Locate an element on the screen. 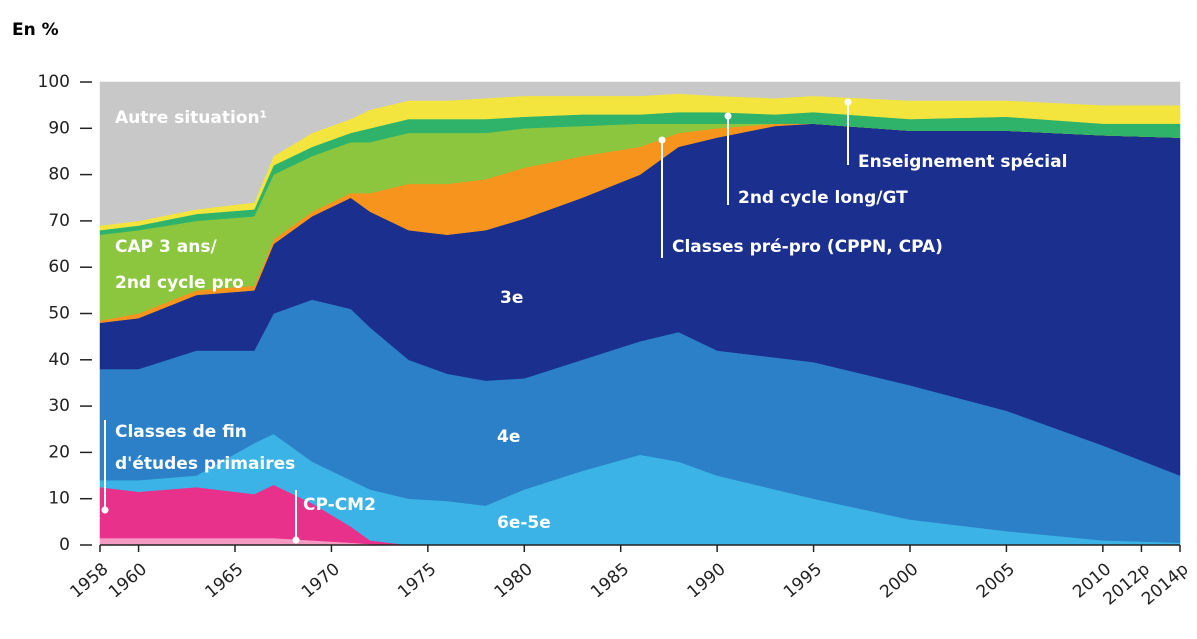 The width and height of the screenshot is (1197, 639). y-tick-label: 0 is located at coordinates (64, 545).